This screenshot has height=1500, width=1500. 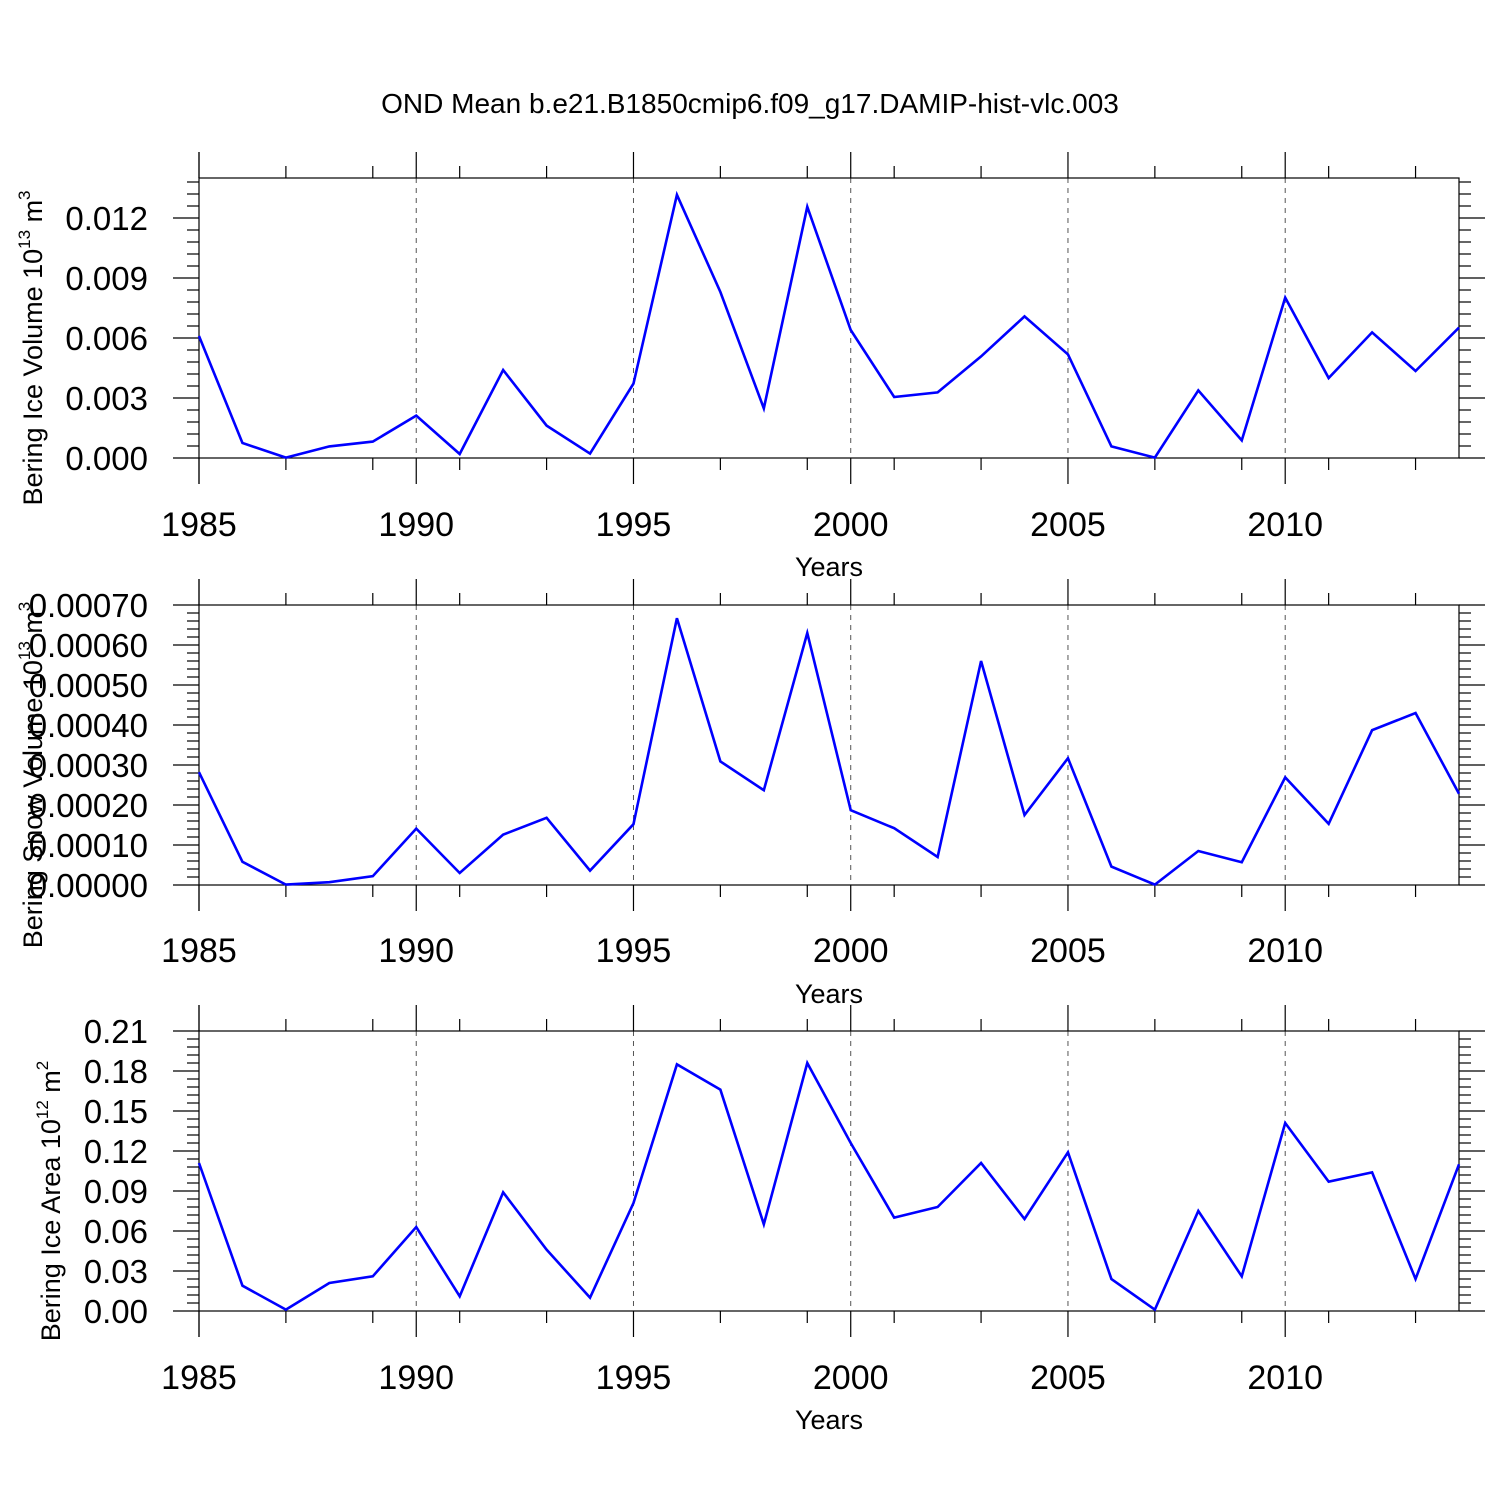 What do you see at coordinates (106, 458) in the screenshot?
I see `y-tick-label: 0.000` at bounding box center [106, 458].